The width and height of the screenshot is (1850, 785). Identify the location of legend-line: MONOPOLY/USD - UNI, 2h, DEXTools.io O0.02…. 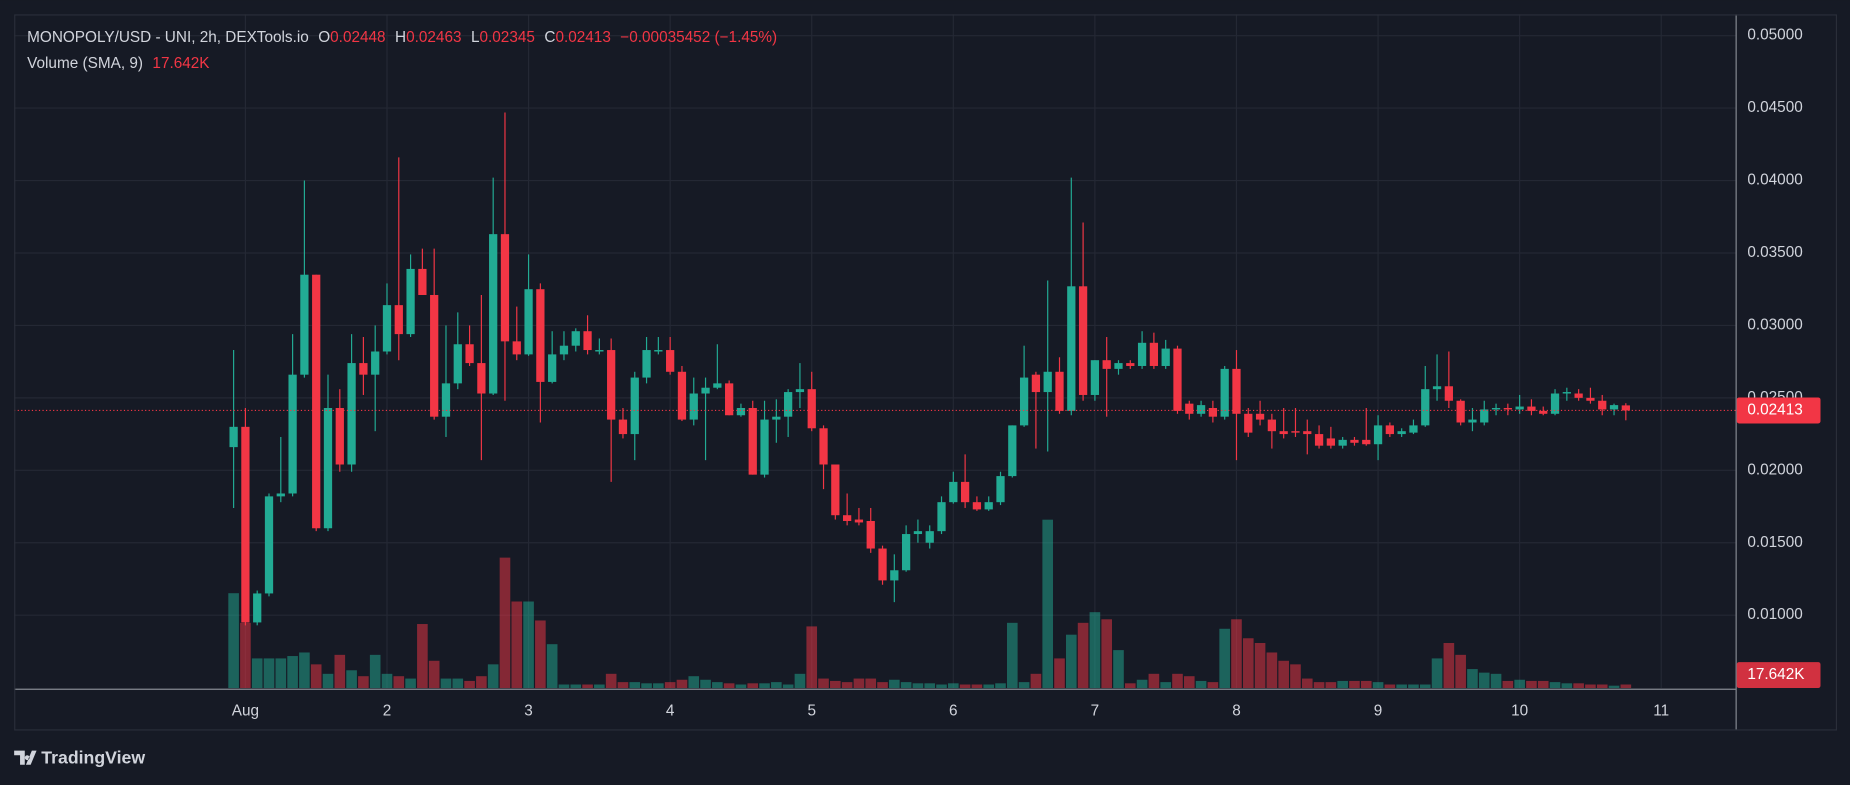
(402, 37).